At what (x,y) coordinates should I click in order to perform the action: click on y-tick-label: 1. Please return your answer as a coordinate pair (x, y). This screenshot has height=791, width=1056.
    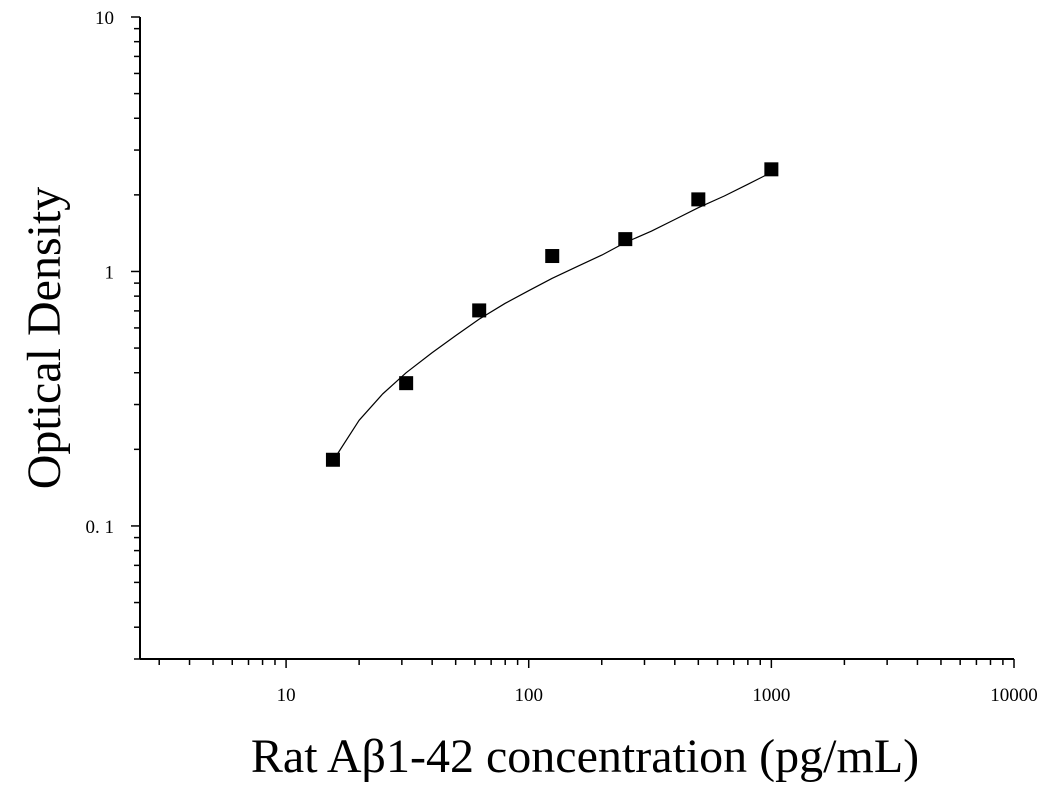
    Looking at the image, I should click on (110, 272).